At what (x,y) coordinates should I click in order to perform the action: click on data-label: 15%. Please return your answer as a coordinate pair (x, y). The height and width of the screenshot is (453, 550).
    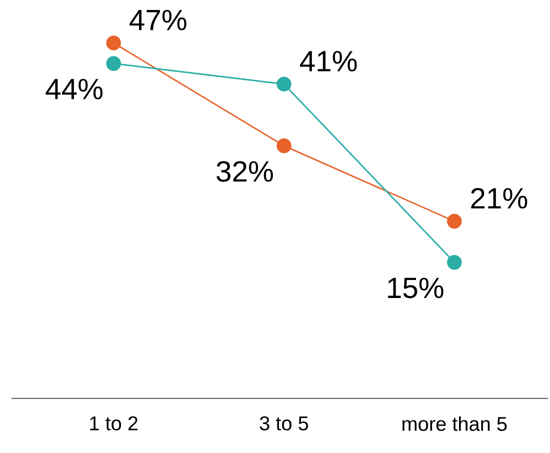
    Looking at the image, I should click on (416, 288).